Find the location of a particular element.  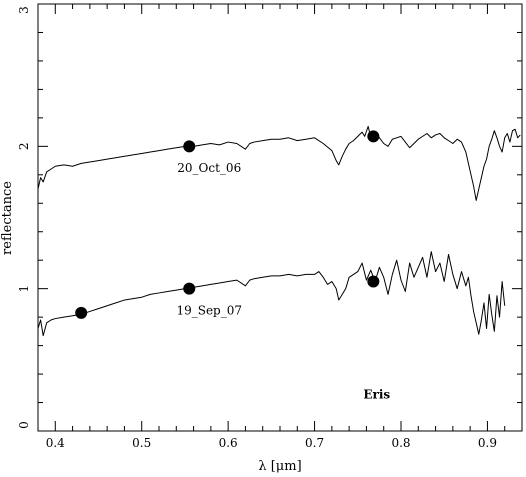

x-tick-label: 0.9 is located at coordinates (487, 443).